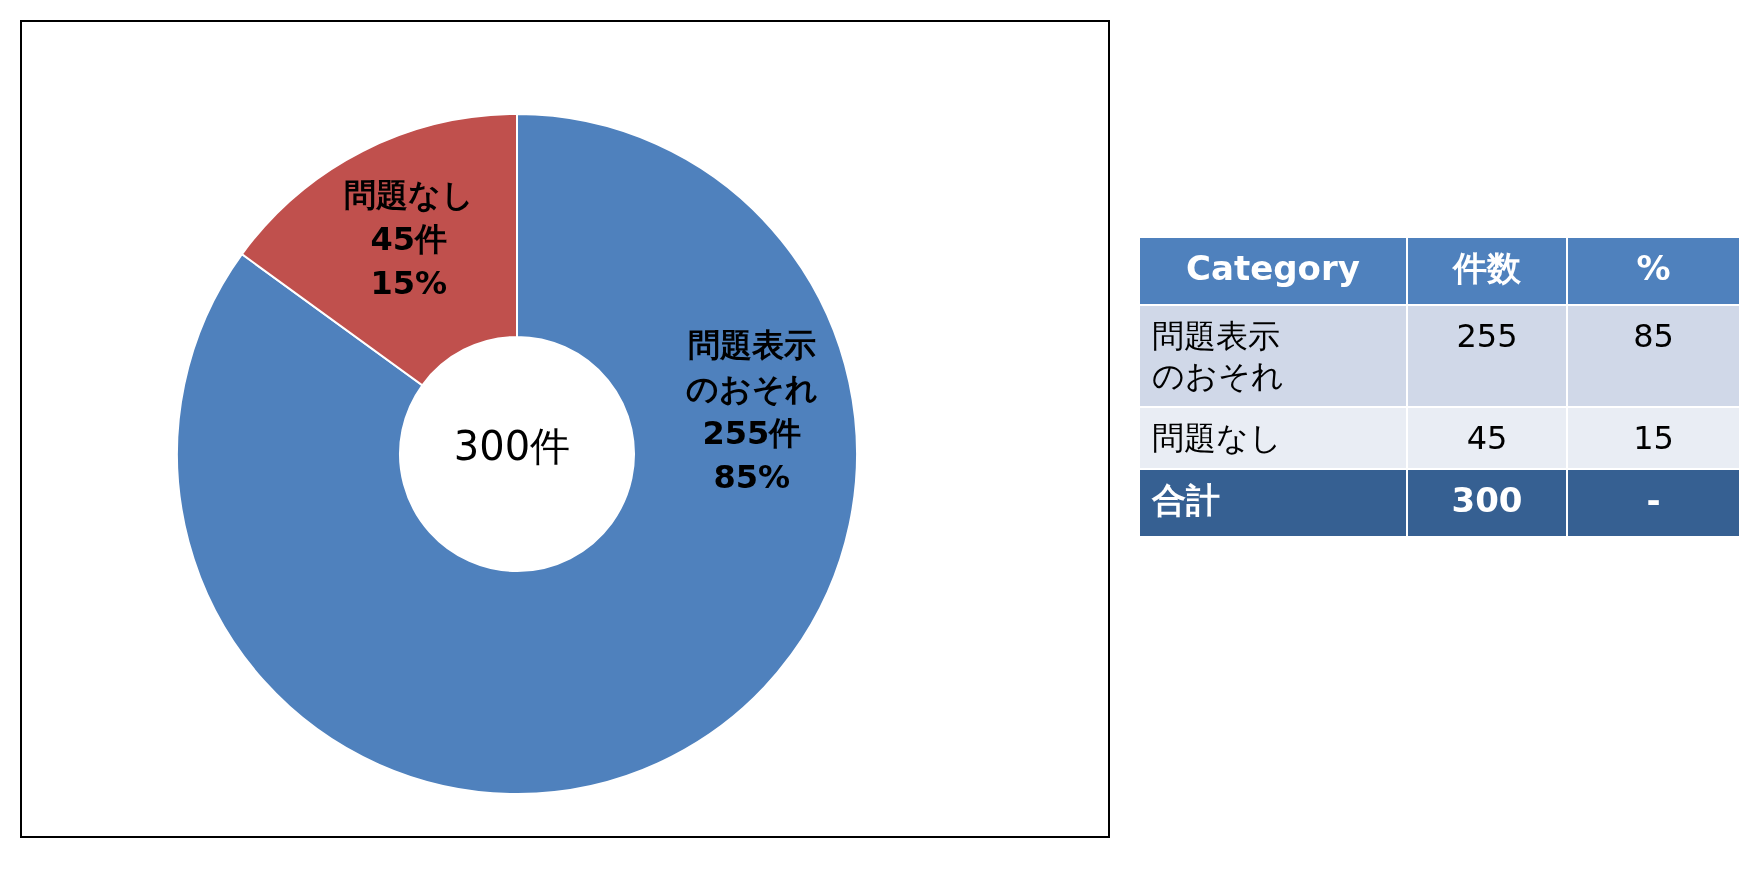 The height and width of the screenshot is (871, 1750). Describe the element at coordinates (1273, 271) in the screenshot. I see `text: Category` at that location.